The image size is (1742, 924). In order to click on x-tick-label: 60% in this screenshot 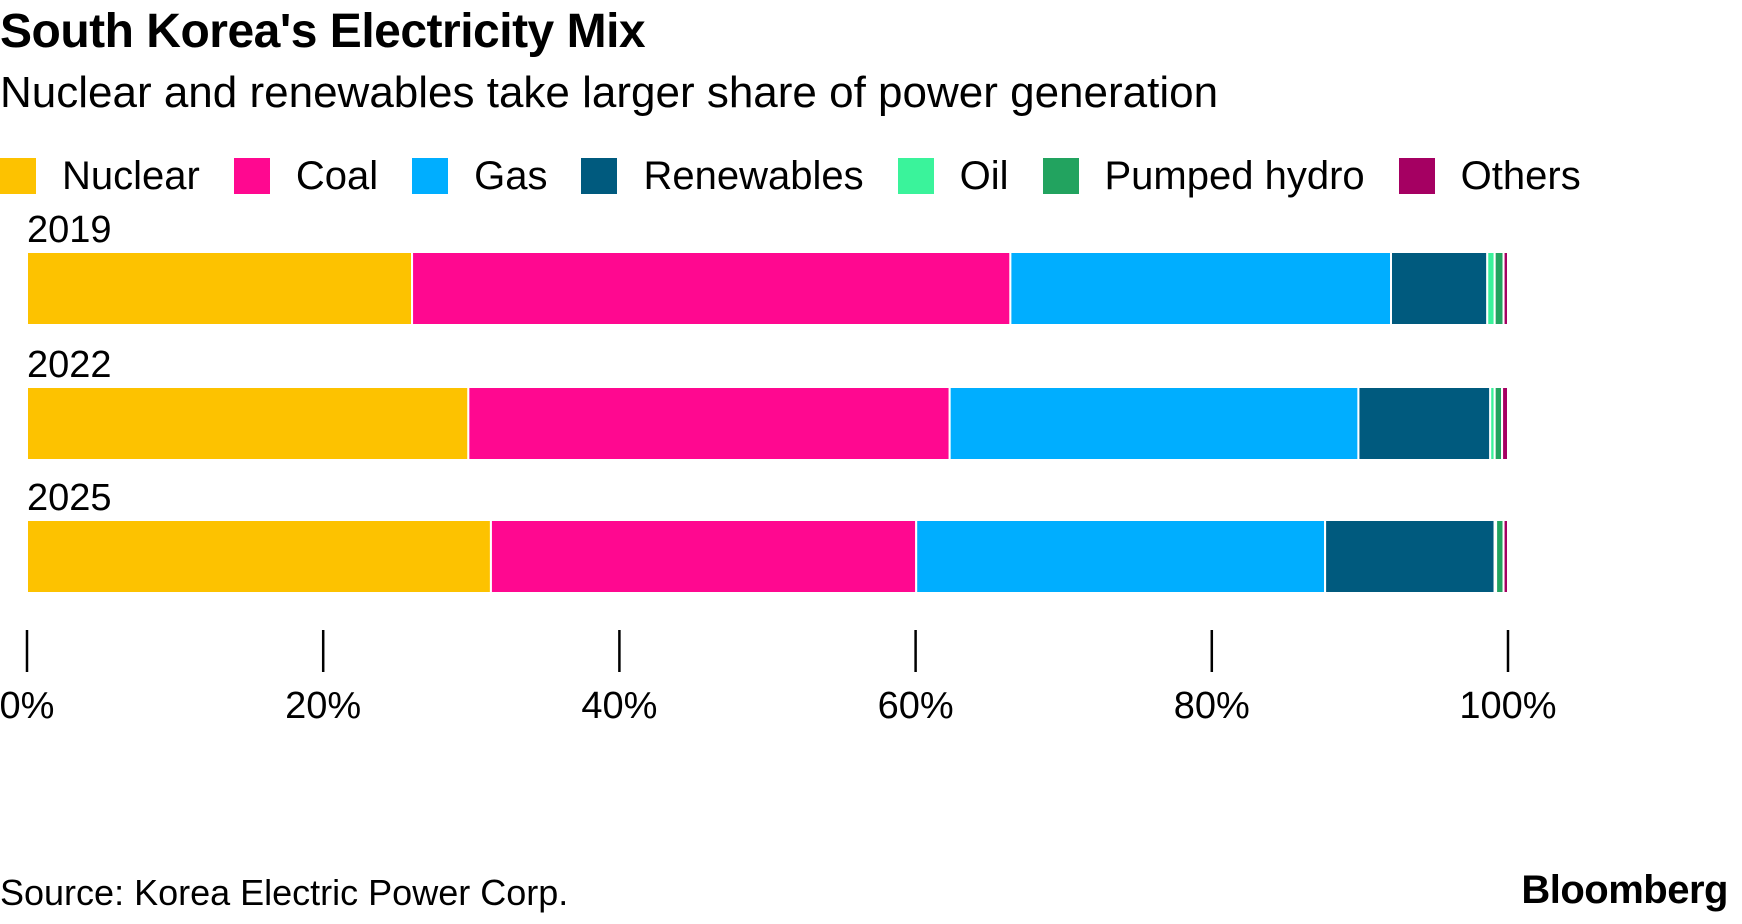, I will do `click(916, 706)`.